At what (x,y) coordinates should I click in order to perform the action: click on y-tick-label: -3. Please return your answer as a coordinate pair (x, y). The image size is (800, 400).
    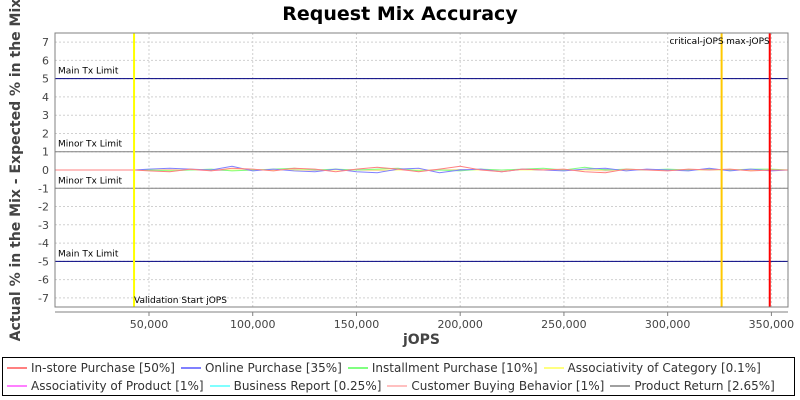
    Looking at the image, I should click on (43, 225).